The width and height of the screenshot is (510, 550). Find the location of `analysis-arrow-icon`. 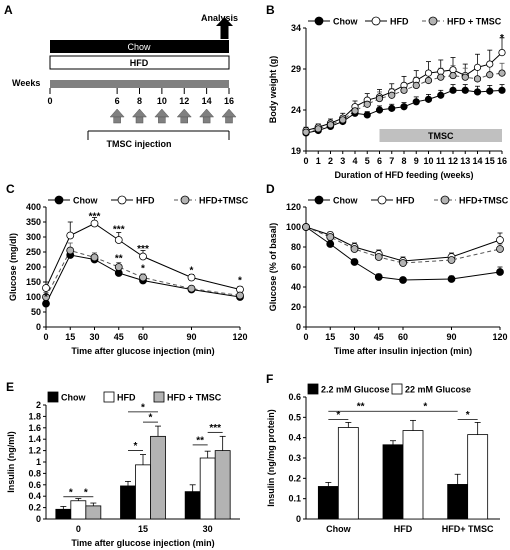

analysis-arrow-icon is located at coordinates (224, 21).